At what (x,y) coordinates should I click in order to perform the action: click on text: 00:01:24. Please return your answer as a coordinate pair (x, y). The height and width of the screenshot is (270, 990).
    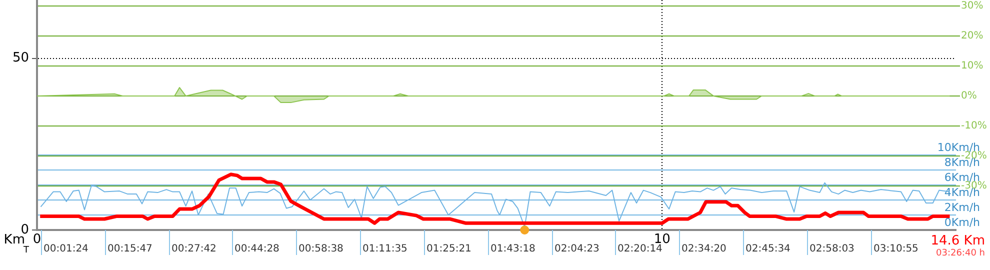
    Looking at the image, I should click on (66, 249).